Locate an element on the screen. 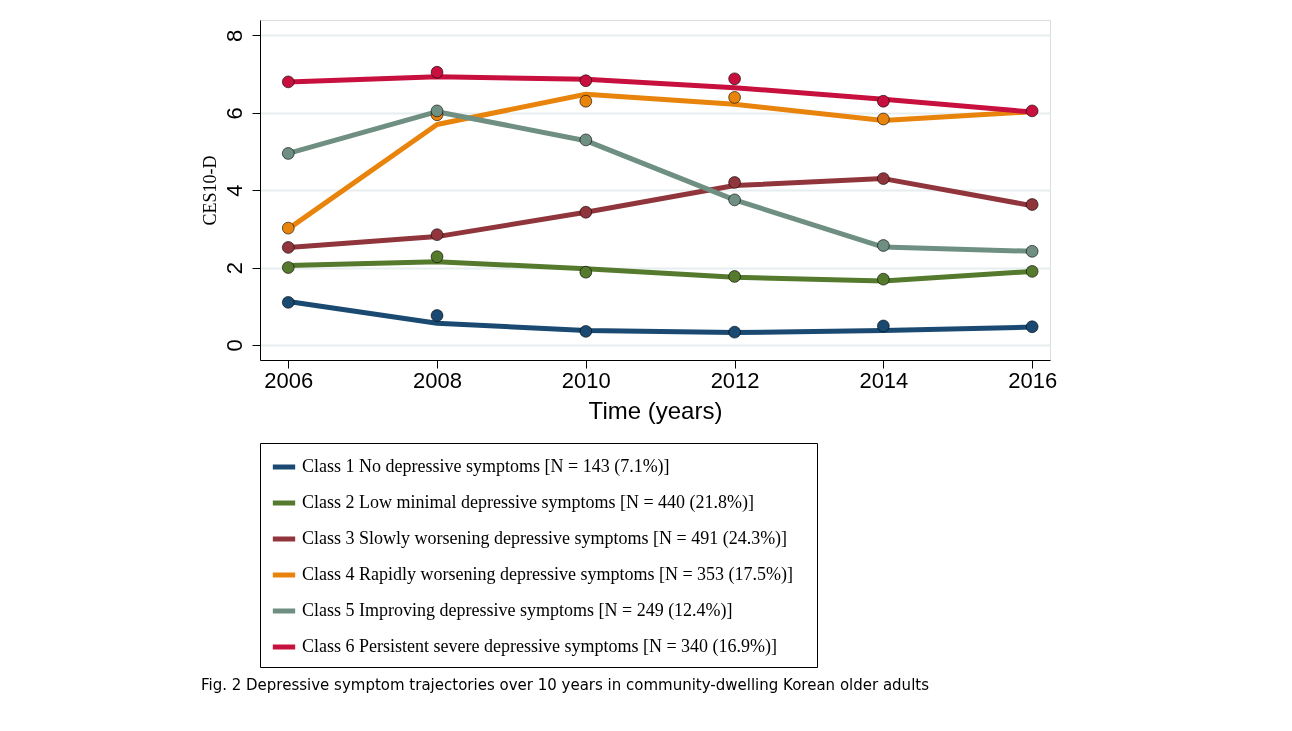  legend-label: Class 1 No depressive symptoms [N = 143 (7.1%)] is located at coordinates (486, 466).